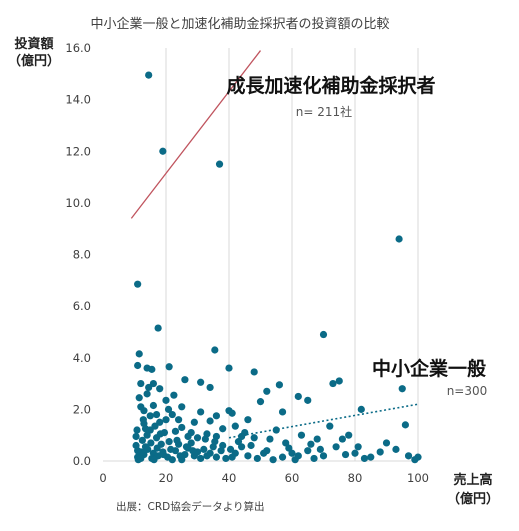 Image resolution: width=519 pixels, height=531 pixels. I want to click on x-axis-label-line2: （億円）, so click(473, 499).